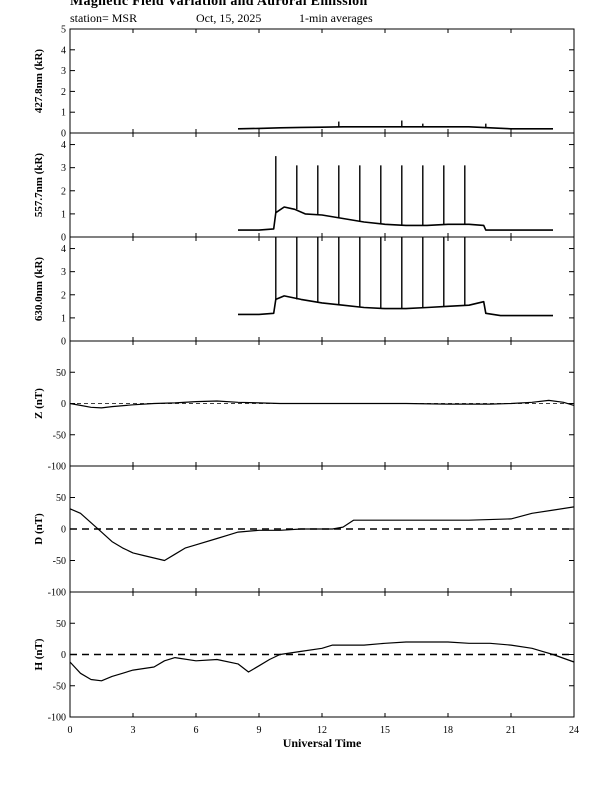 This screenshot has width=612, height=792. I want to click on x-tick-label: 24, so click(574, 730).